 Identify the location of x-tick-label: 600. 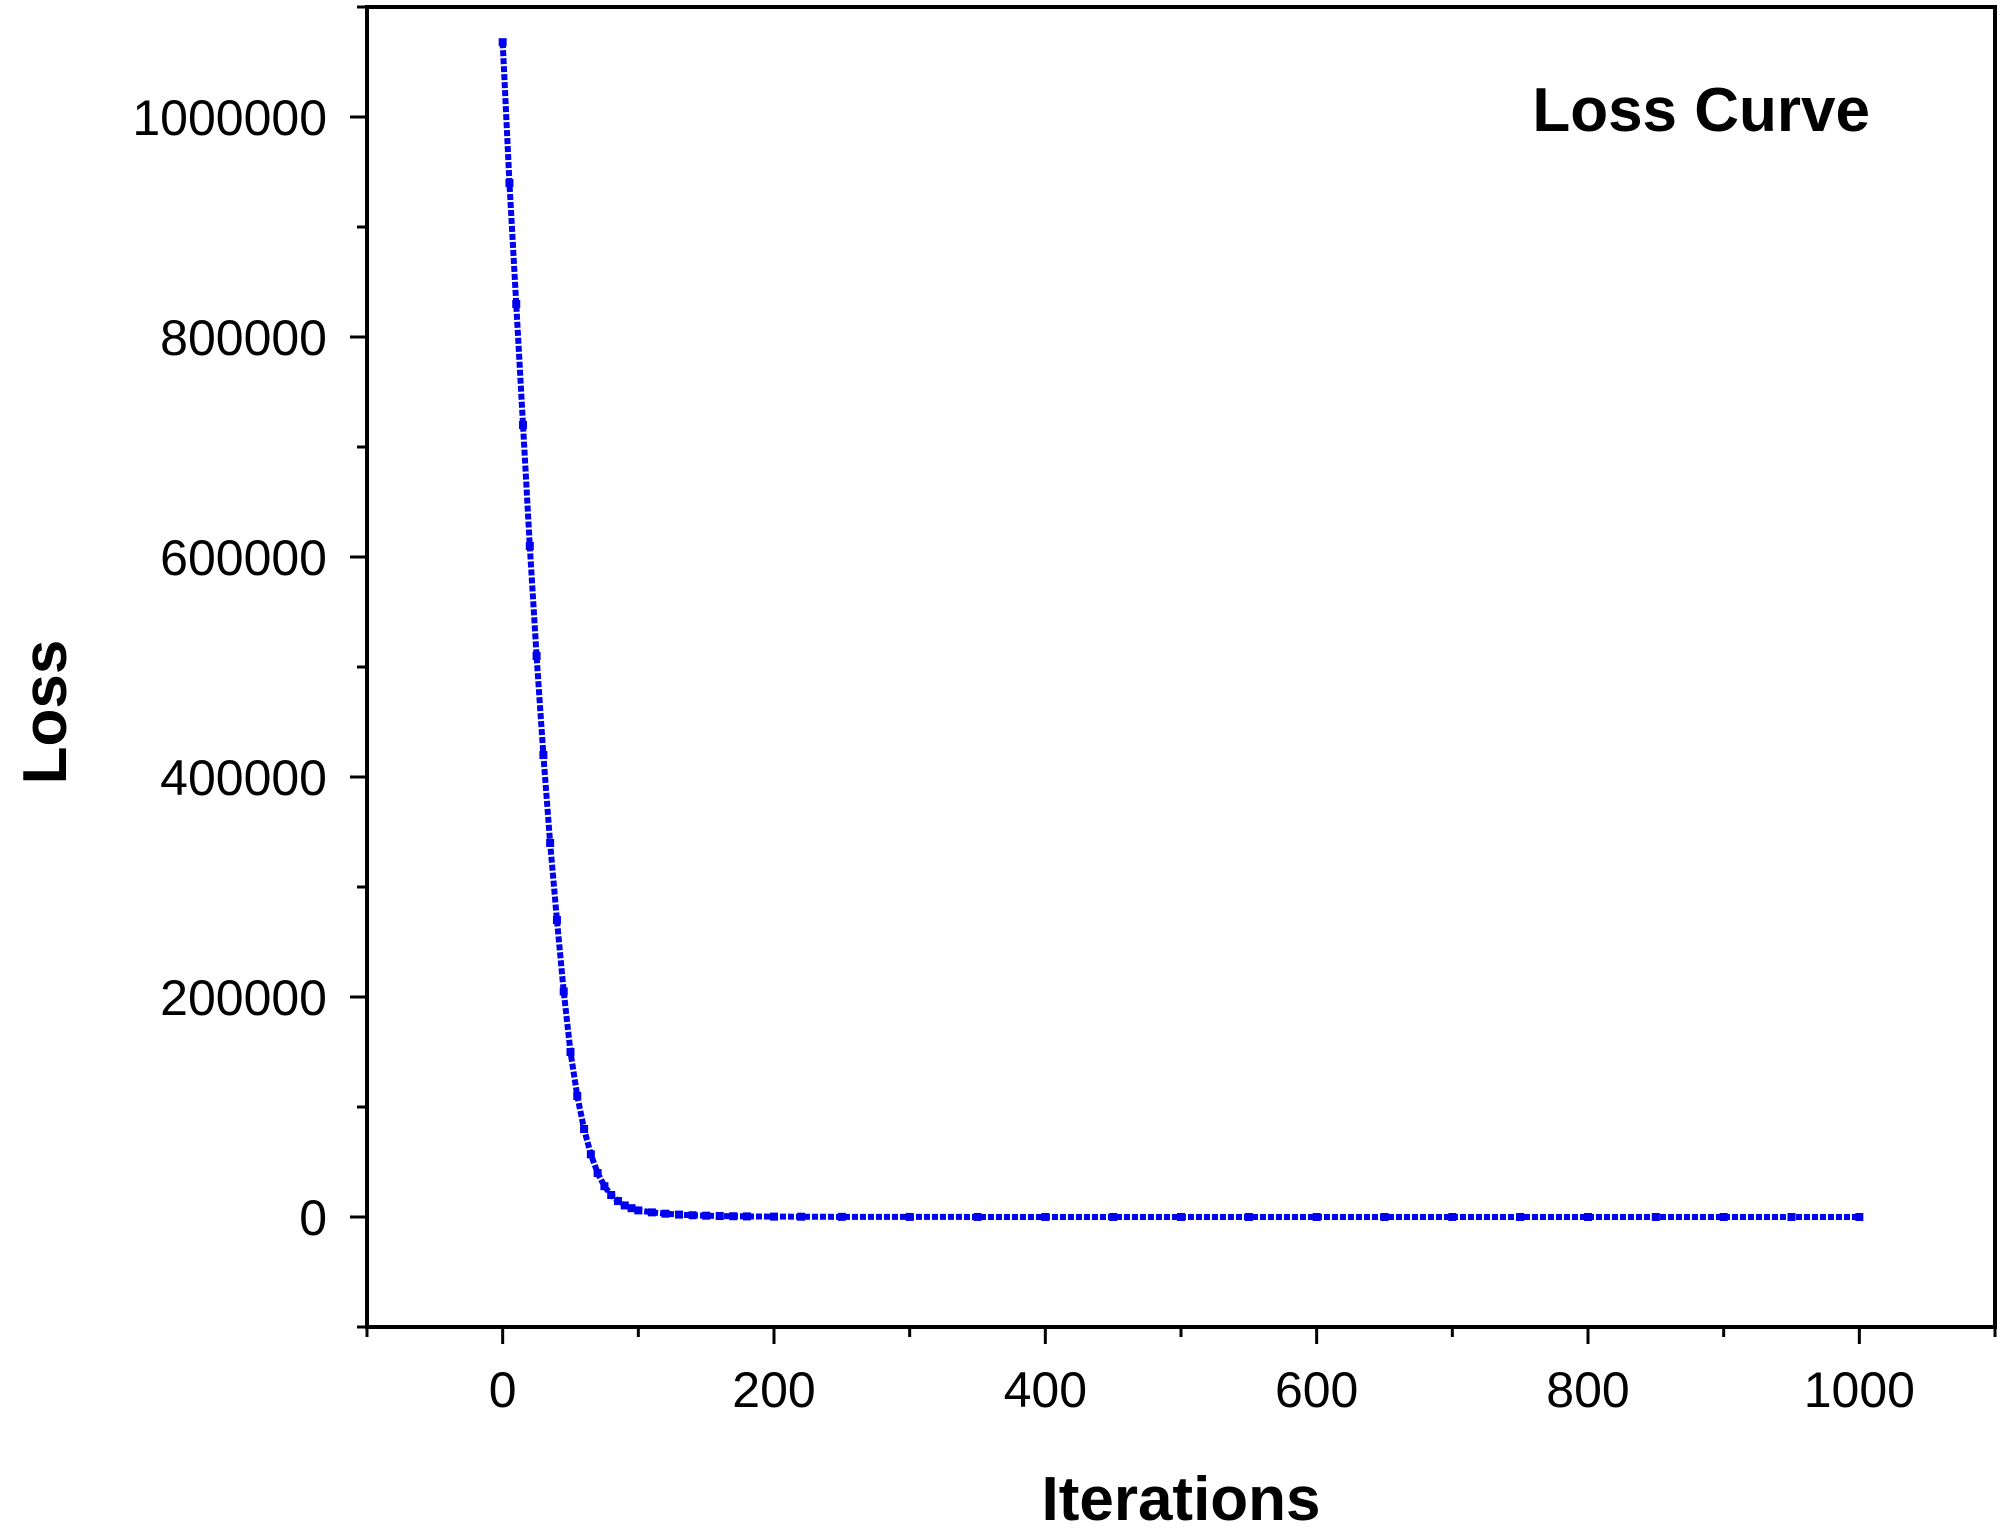
(1316, 1390).